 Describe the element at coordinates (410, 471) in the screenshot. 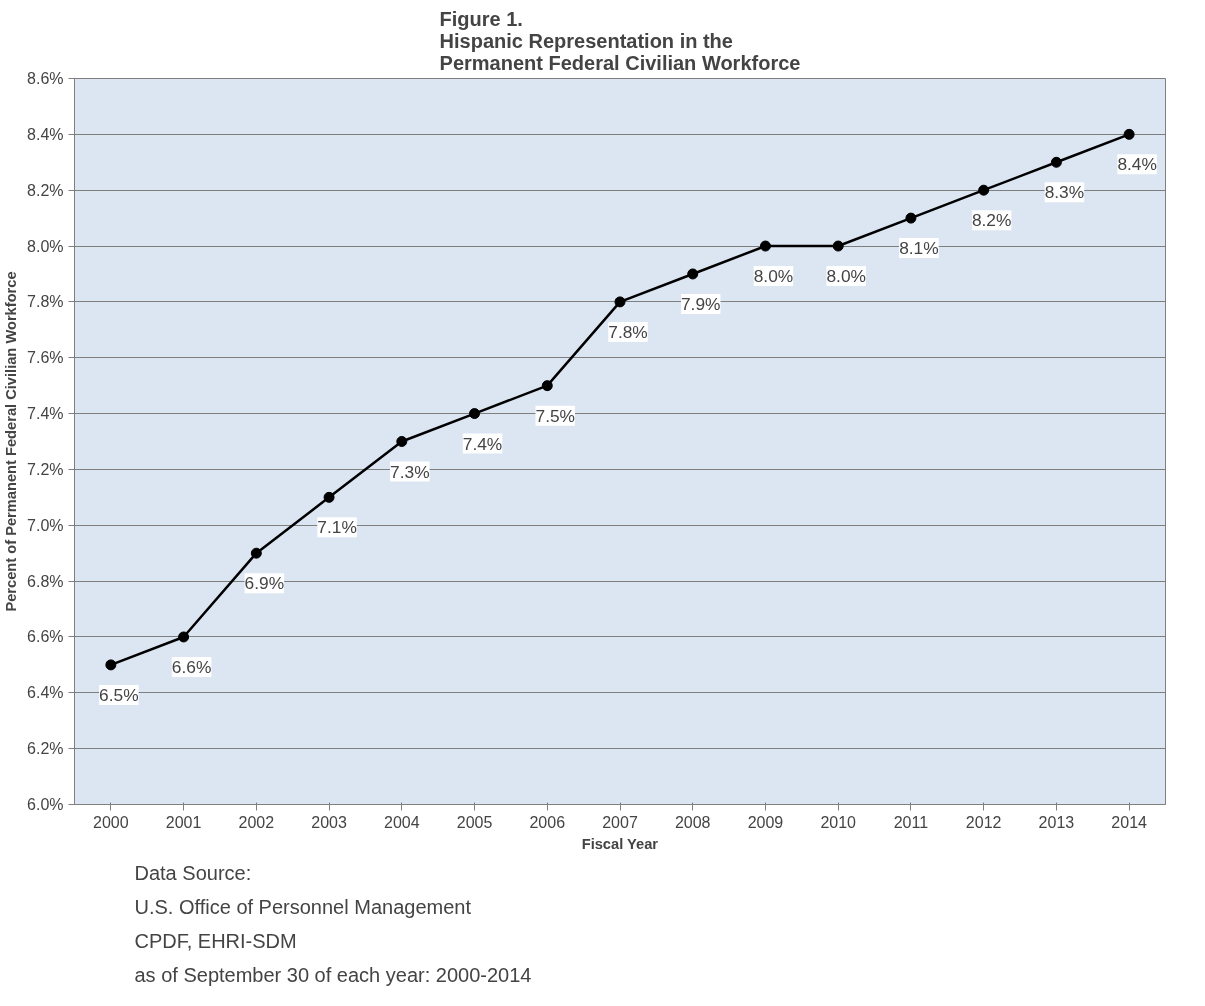

I see `data-label: 7.3%` at that location.